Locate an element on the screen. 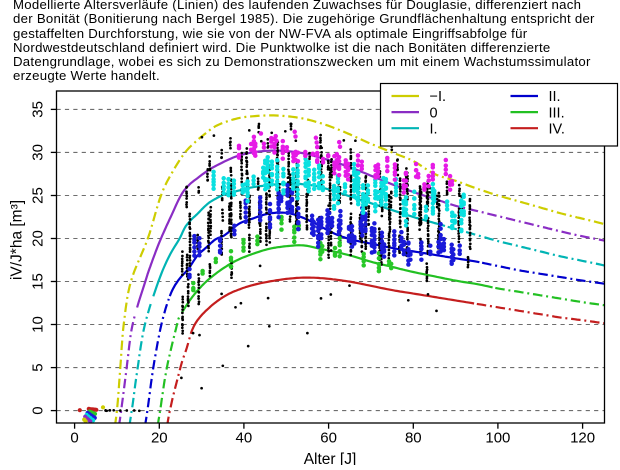  svg-text: 40 is located at coordinates (244, 438).